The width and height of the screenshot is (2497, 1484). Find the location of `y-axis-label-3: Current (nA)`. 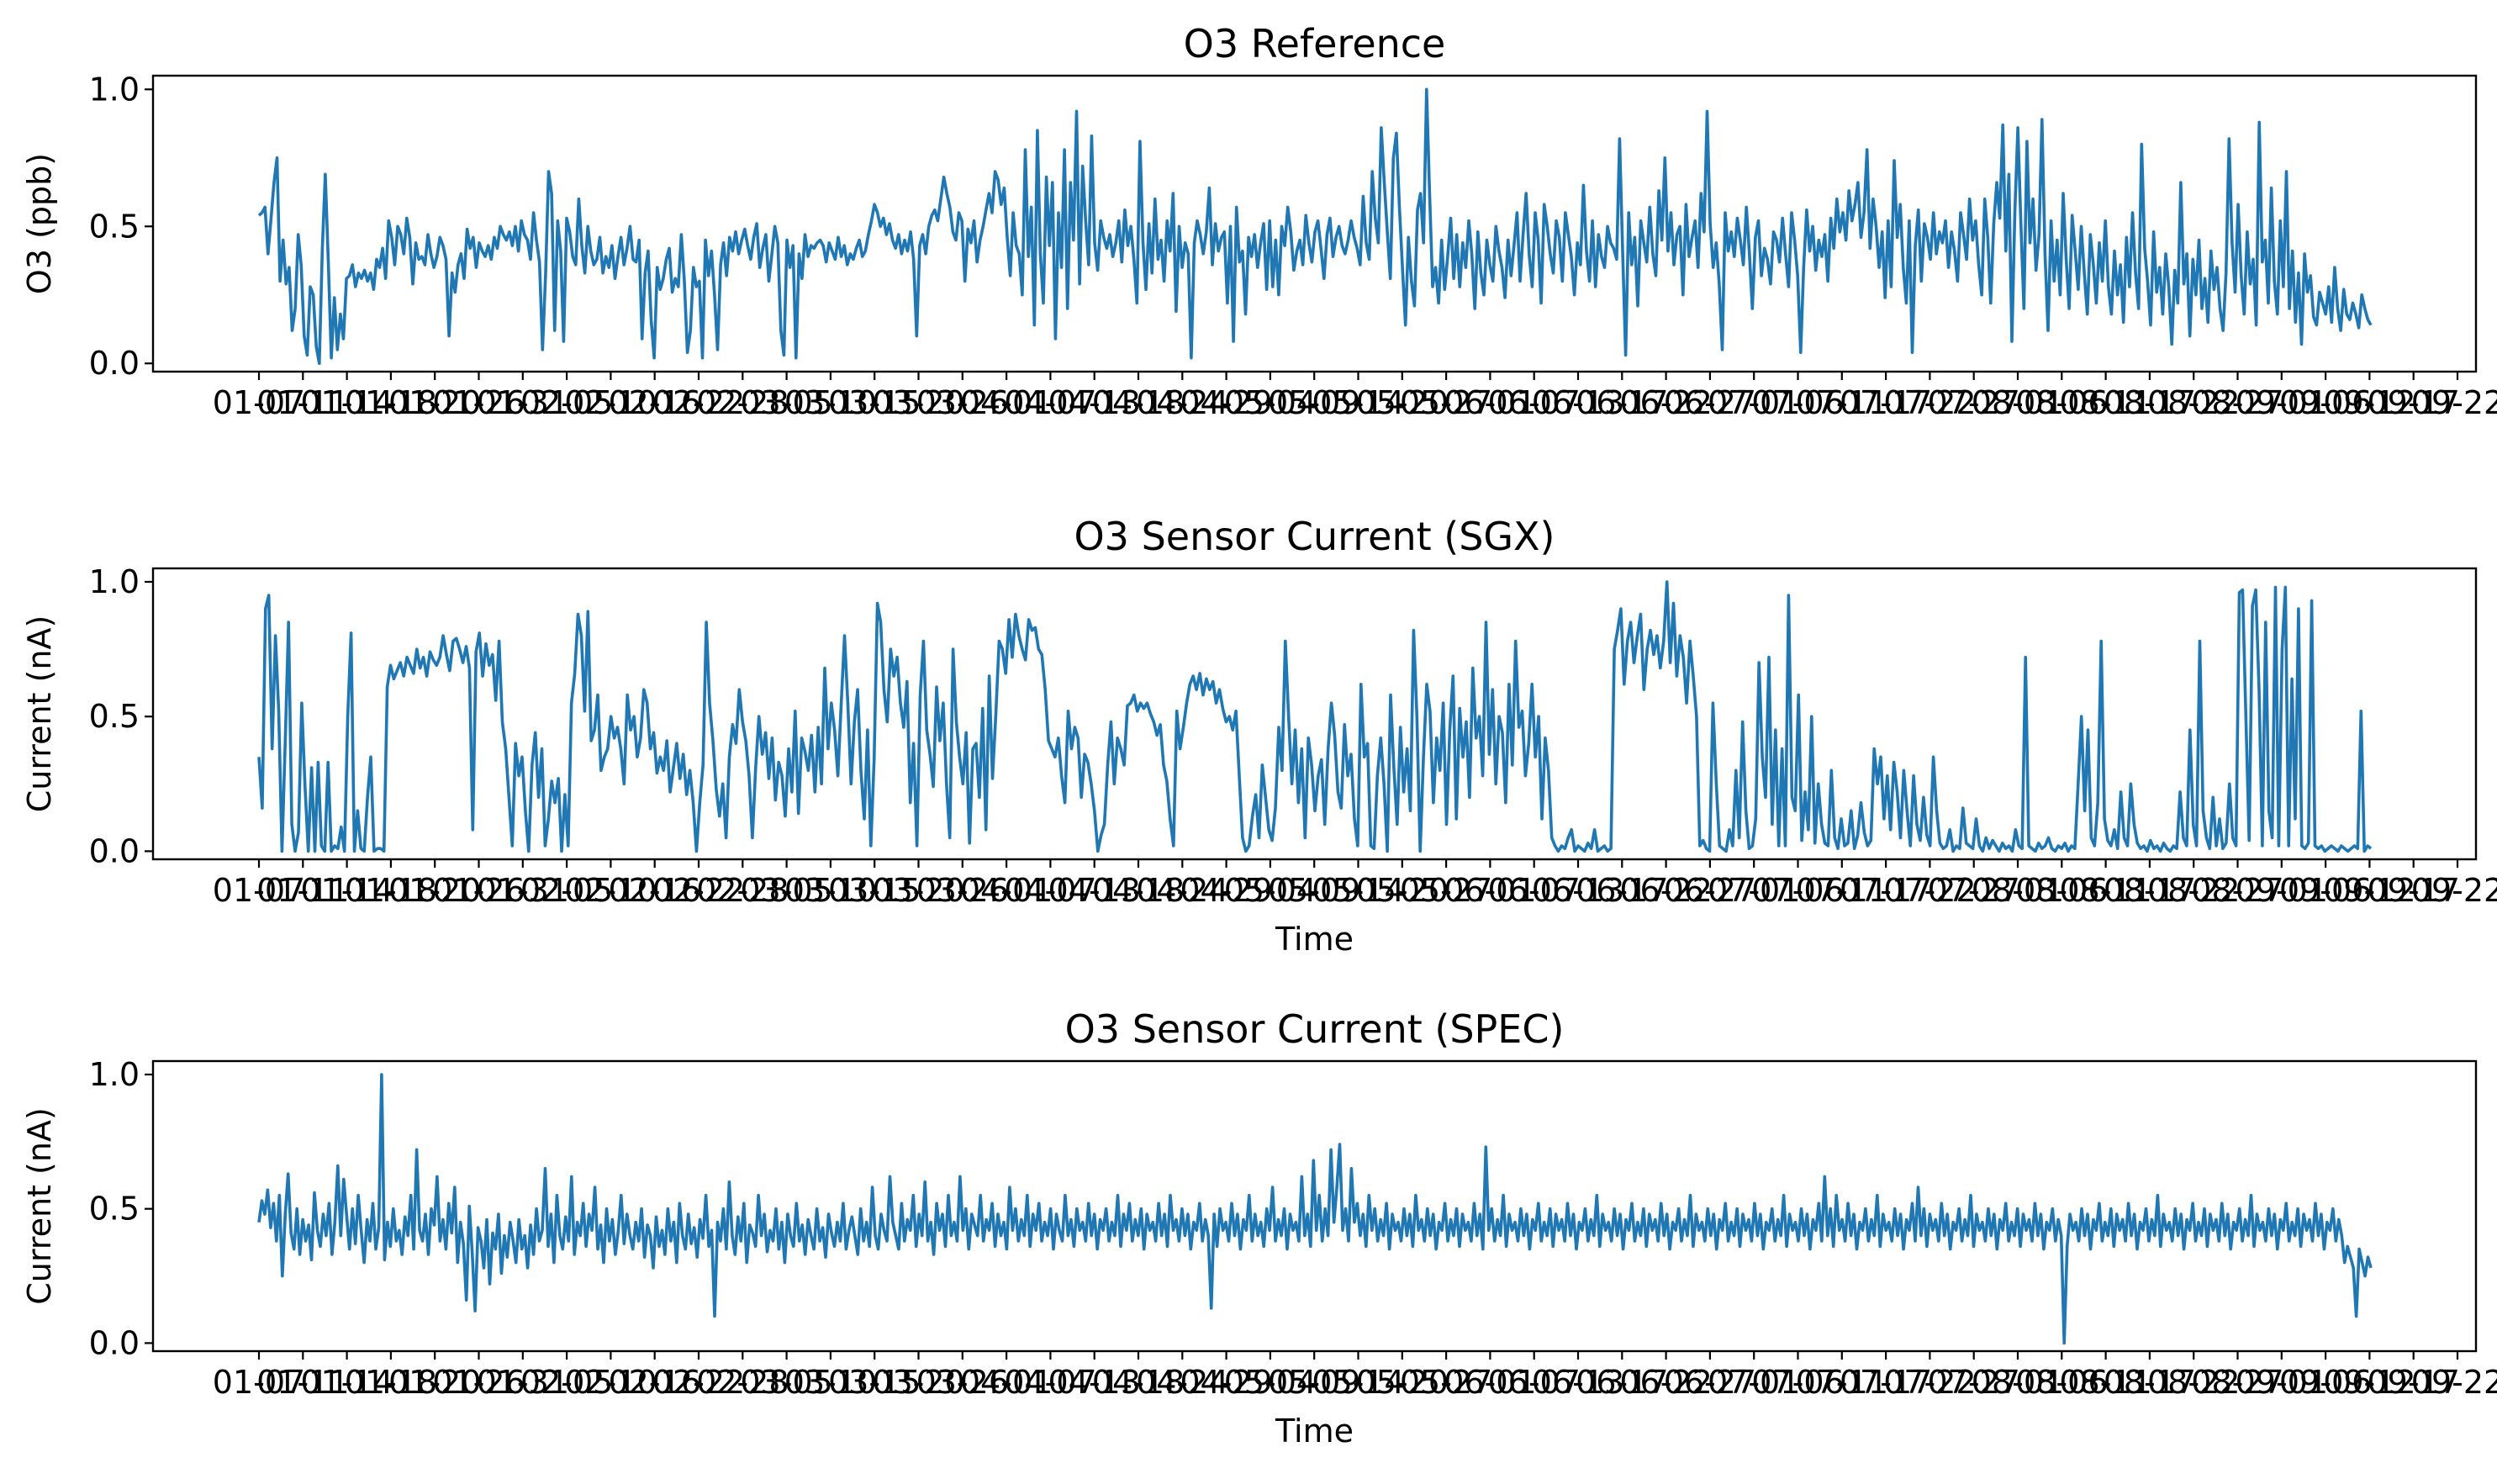

y-axis-label-3: Current (nA) is located at coordinates (39, 1206).